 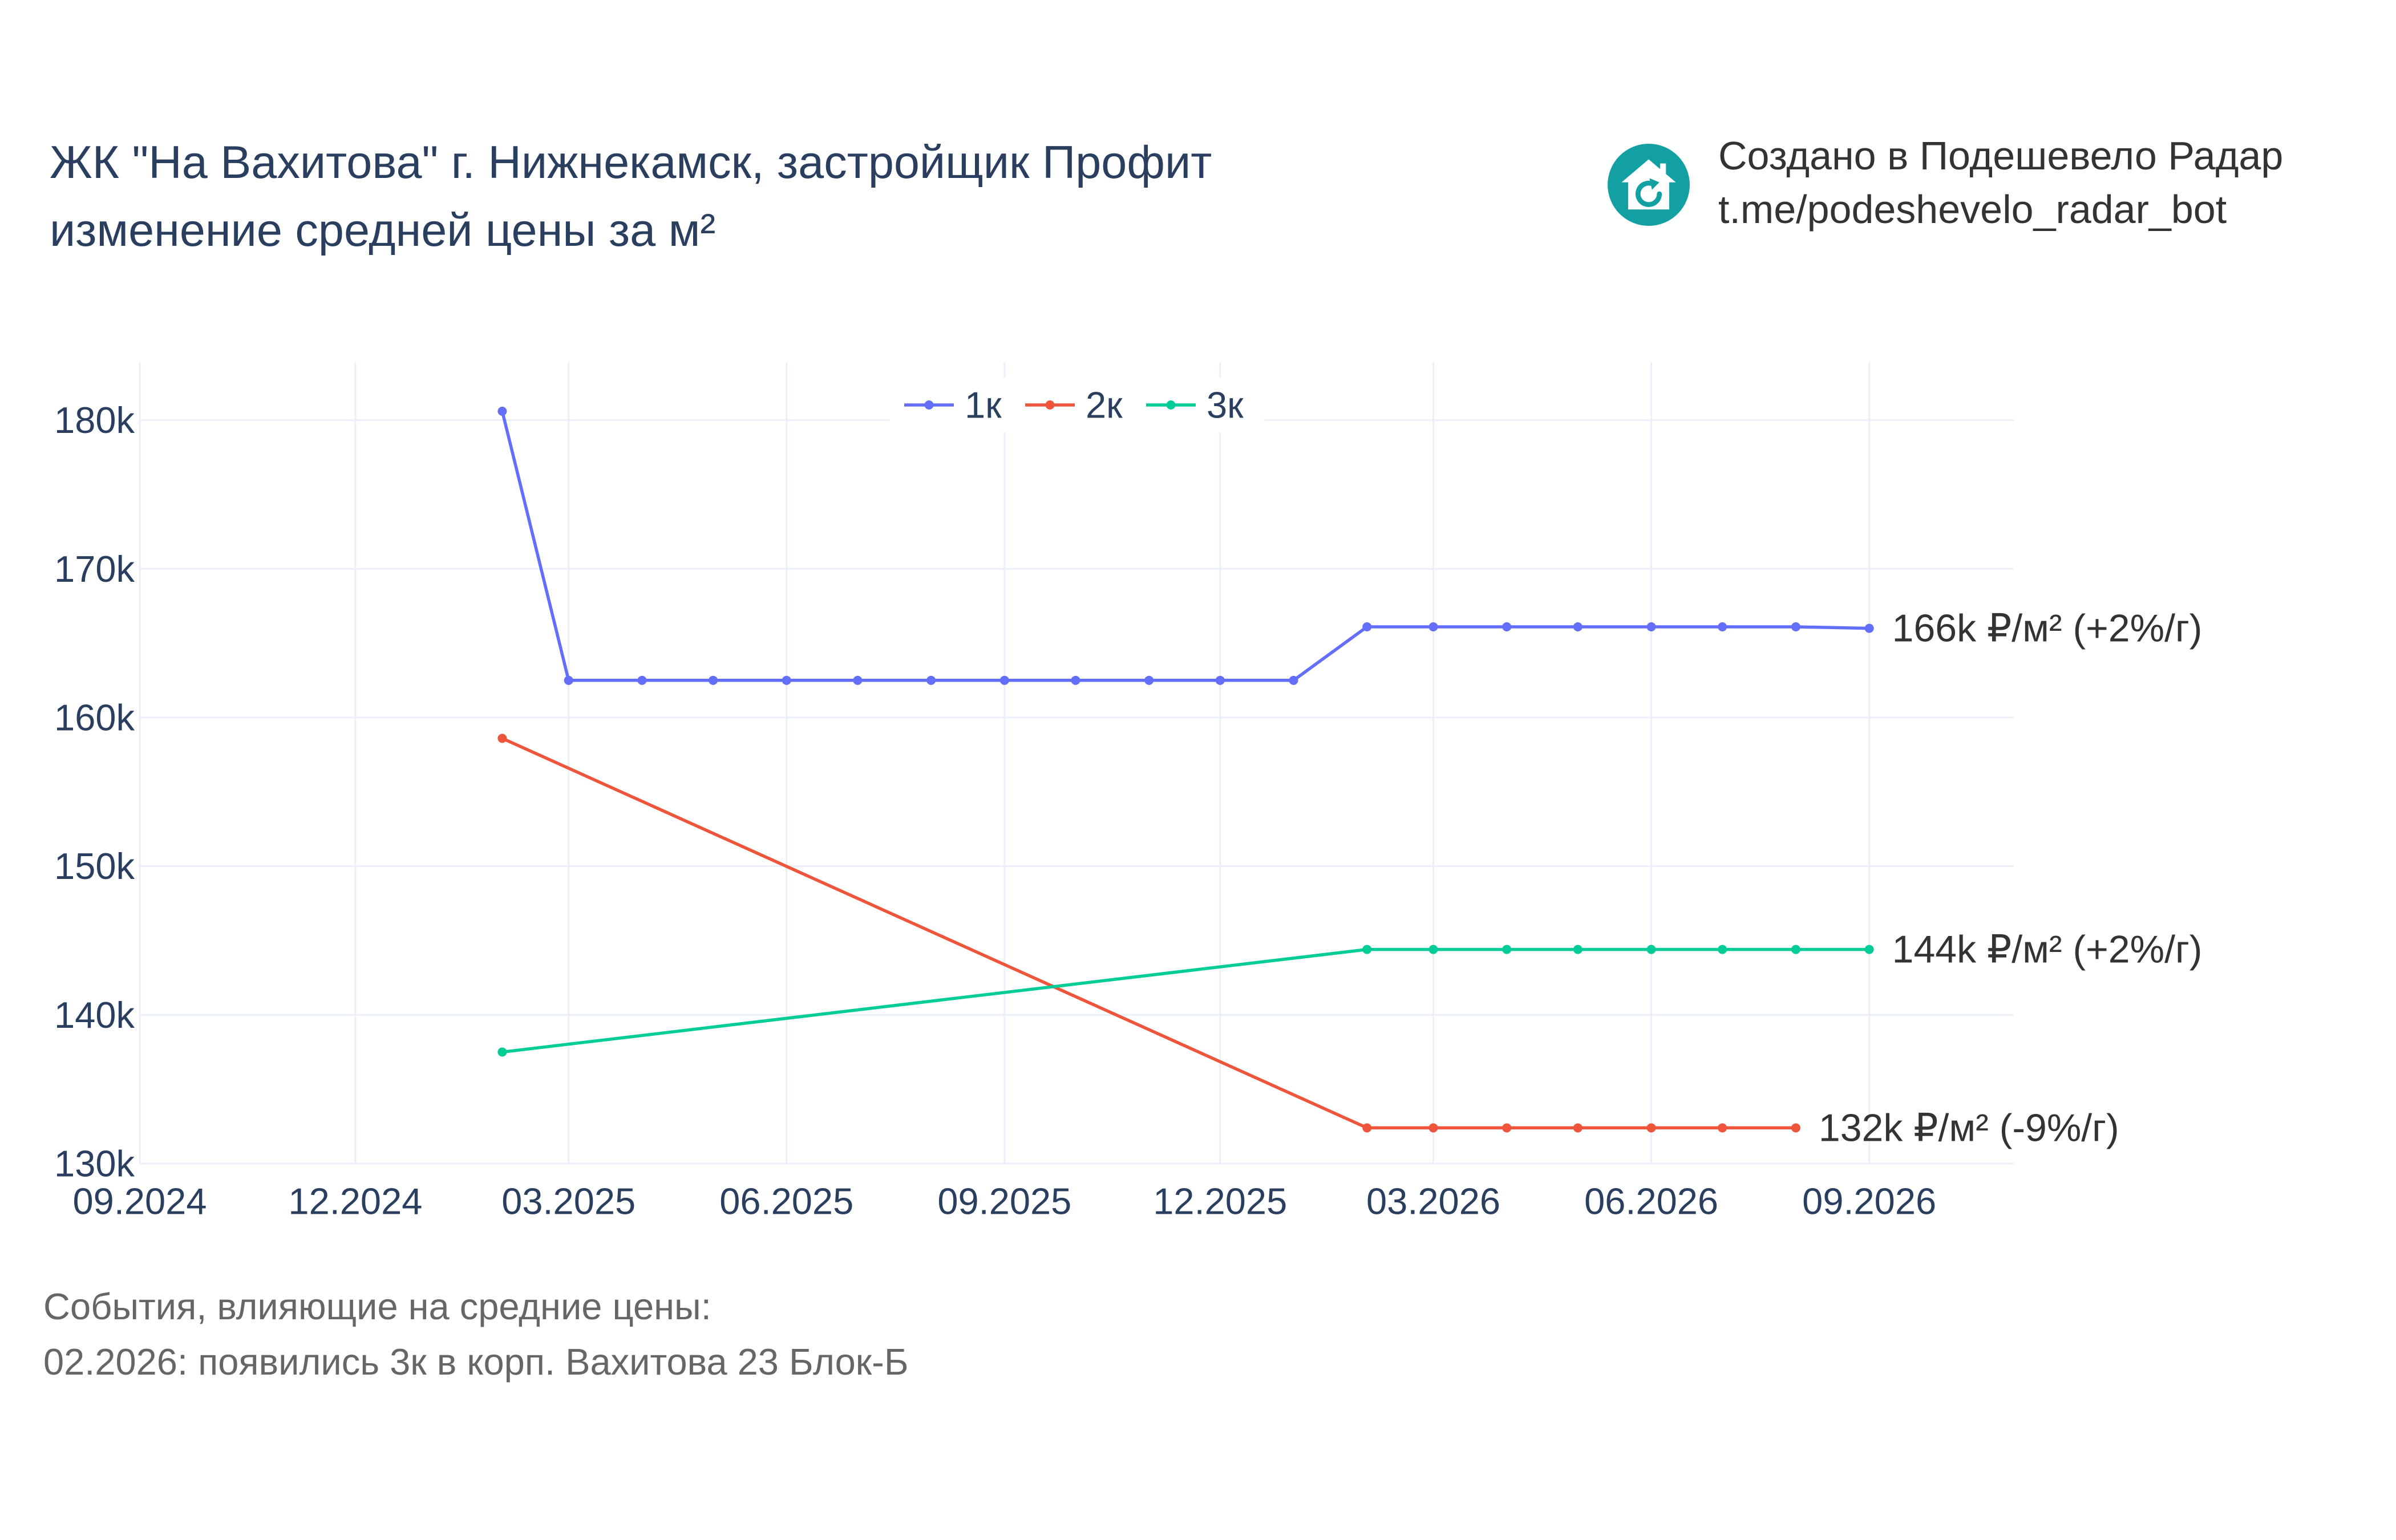 I want to click on legend-label: 2к, so click(x=1104, y=405).